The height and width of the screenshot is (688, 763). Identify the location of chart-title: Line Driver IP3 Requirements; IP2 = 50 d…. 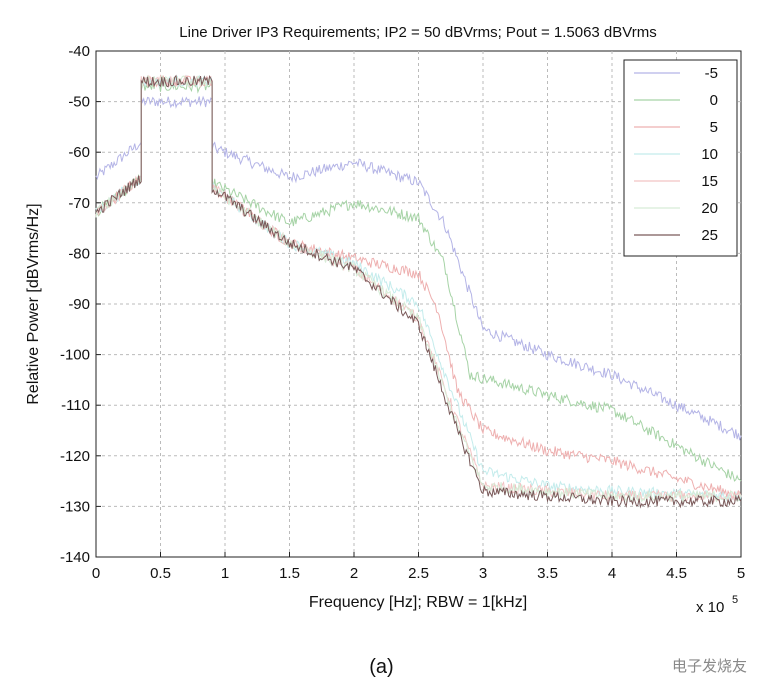
(417, 32).